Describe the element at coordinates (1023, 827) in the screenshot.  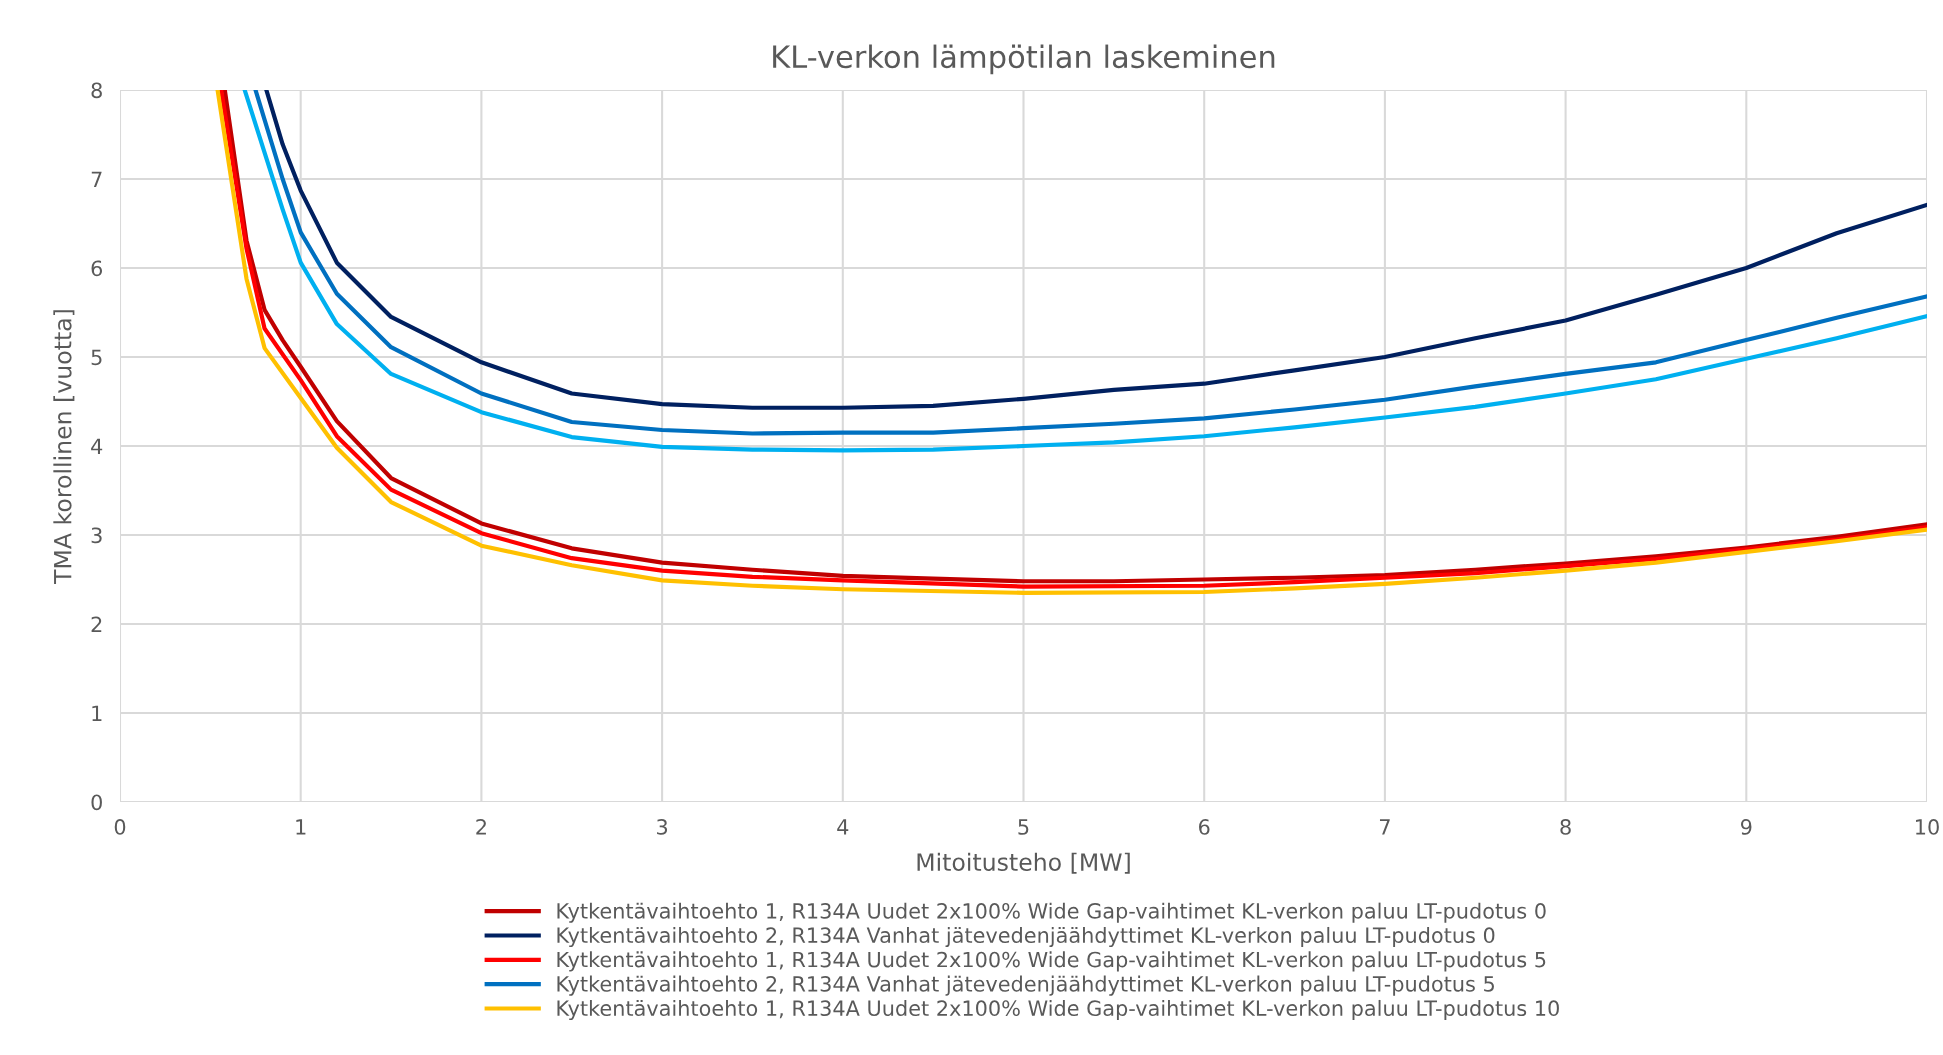
I see `x-tick-label: 5` at that location.